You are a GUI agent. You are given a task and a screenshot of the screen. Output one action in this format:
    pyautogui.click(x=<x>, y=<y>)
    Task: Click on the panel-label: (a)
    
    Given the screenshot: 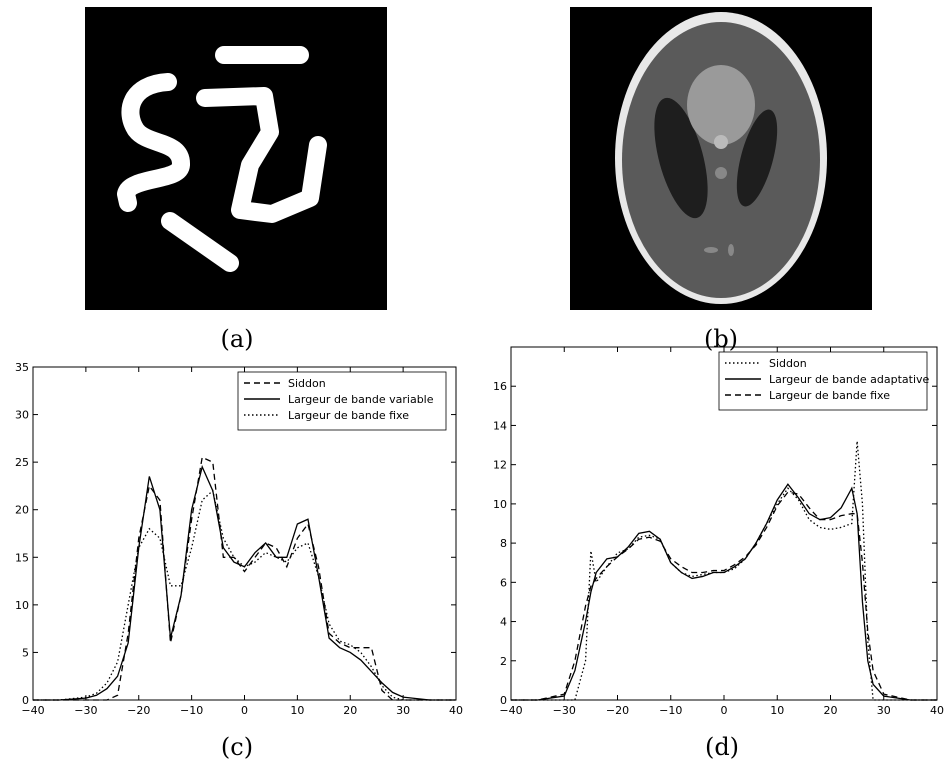 What is the action you would take?
    pyautogui.click(x=236, y=339)
    